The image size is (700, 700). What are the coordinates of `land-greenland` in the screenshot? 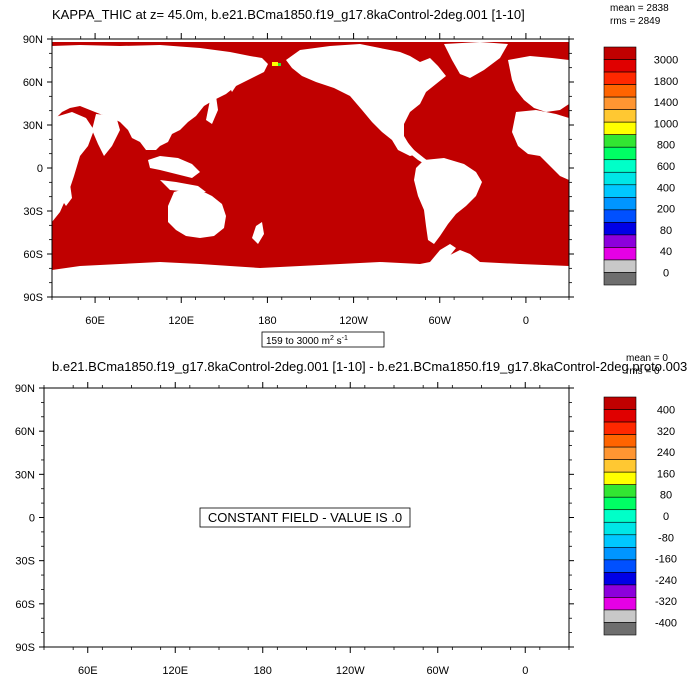 It's located at (476, 60).